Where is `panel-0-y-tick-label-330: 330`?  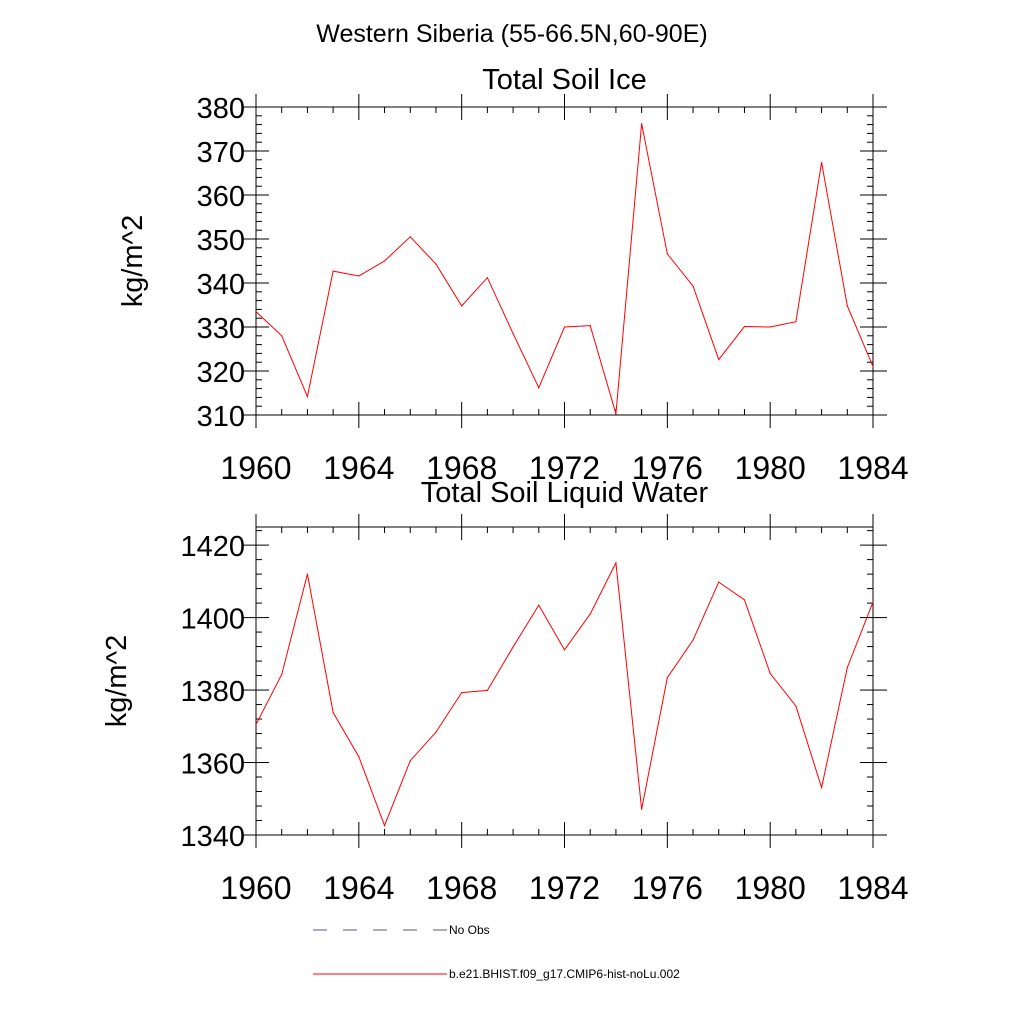 panel-0-y-tick-label-330: 330 is located at coordinates (221, 329).